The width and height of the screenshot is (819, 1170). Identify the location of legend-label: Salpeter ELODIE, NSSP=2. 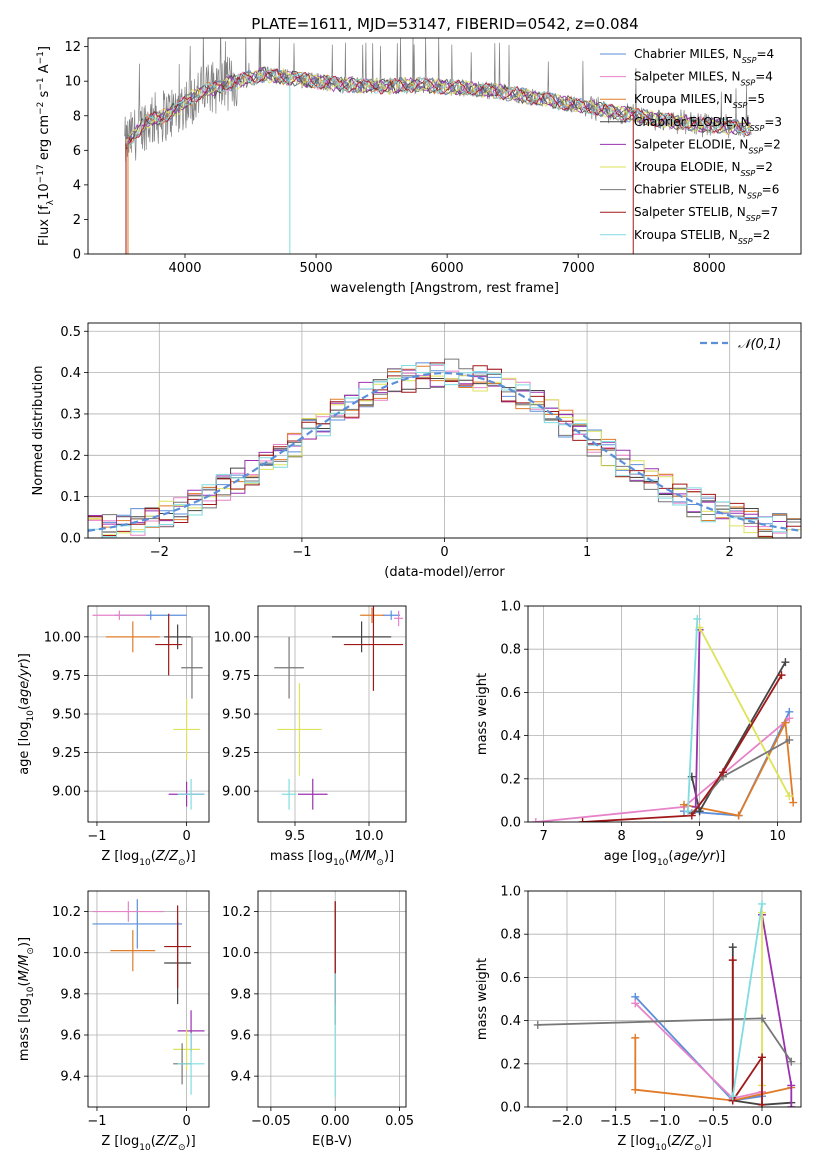
(707, 146).